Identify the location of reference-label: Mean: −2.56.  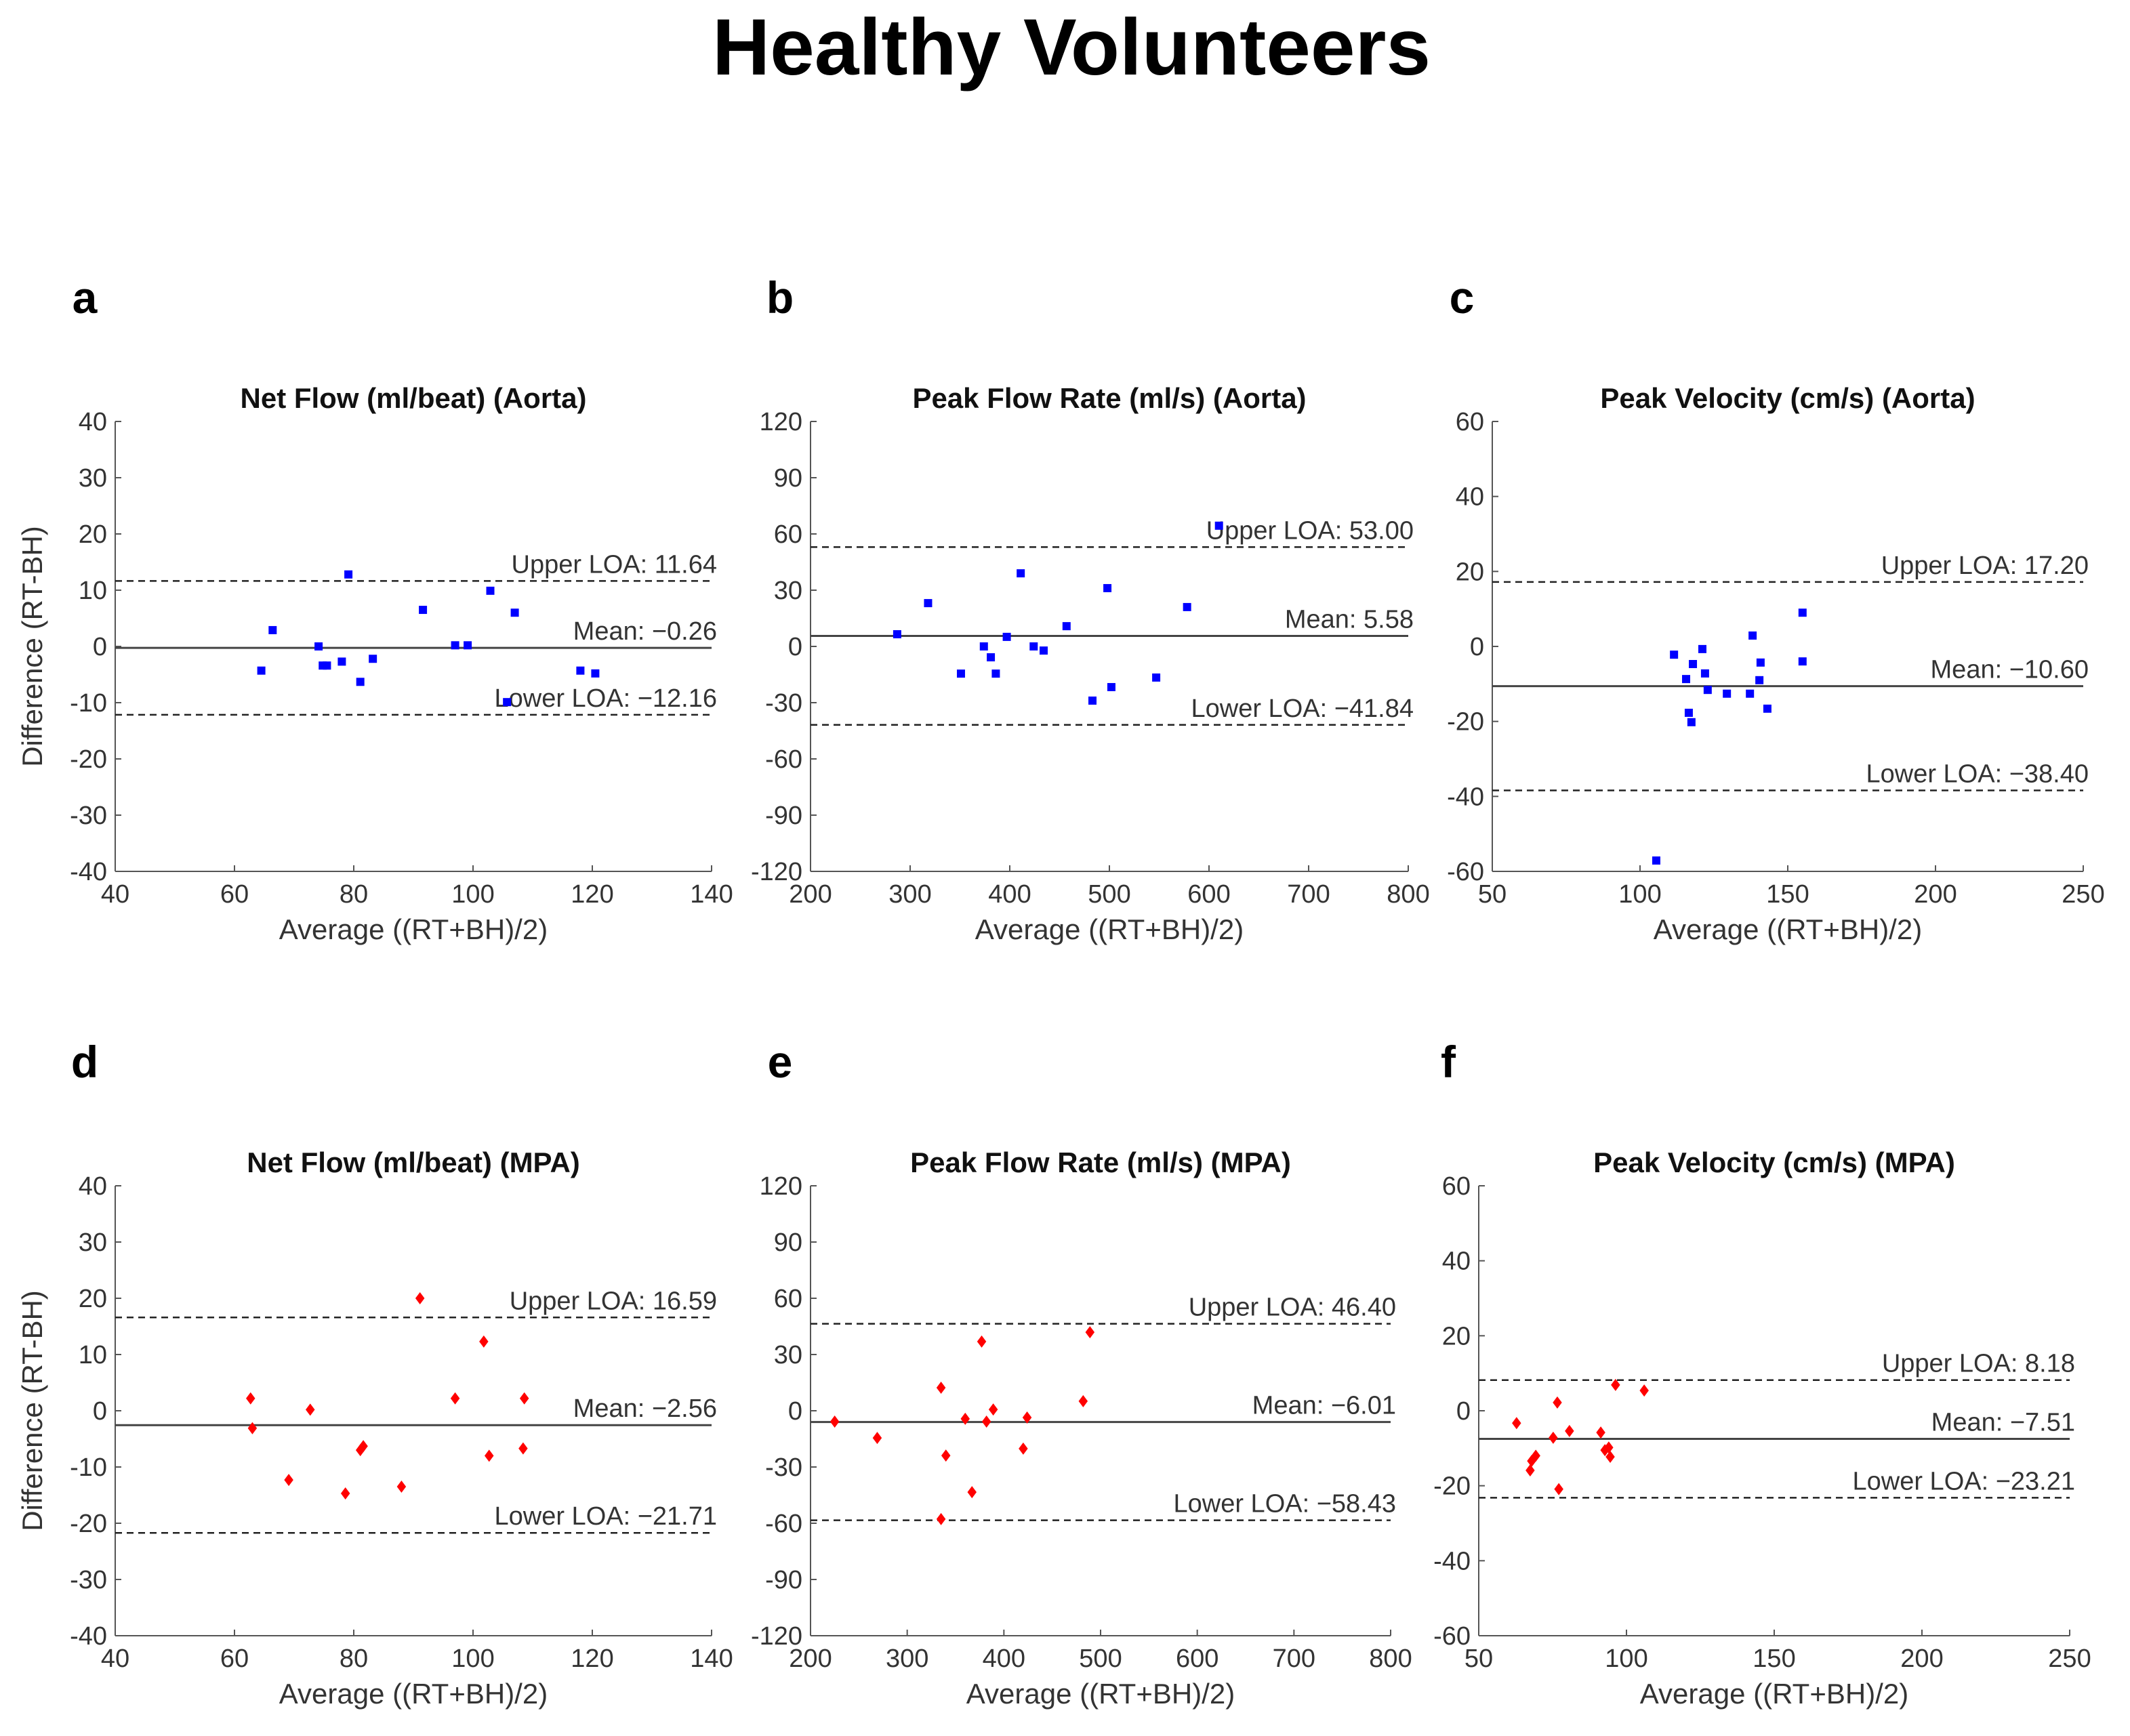
(645, 1408).